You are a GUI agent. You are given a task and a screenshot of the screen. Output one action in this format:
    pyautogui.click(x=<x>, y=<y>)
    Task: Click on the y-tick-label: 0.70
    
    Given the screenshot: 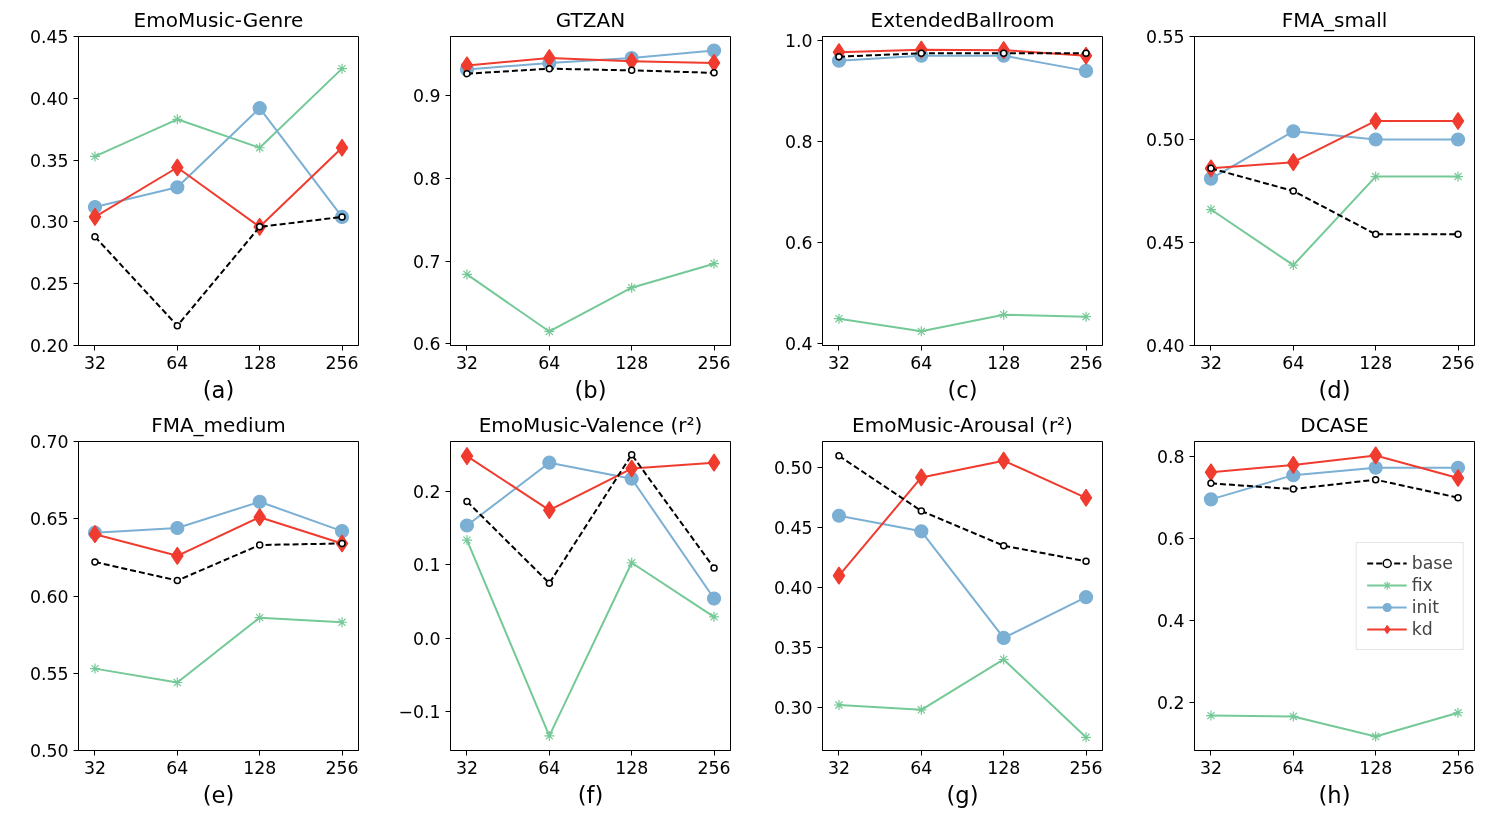 What is the action you would take?
    pyautogui.click(x=49, y=442)
    